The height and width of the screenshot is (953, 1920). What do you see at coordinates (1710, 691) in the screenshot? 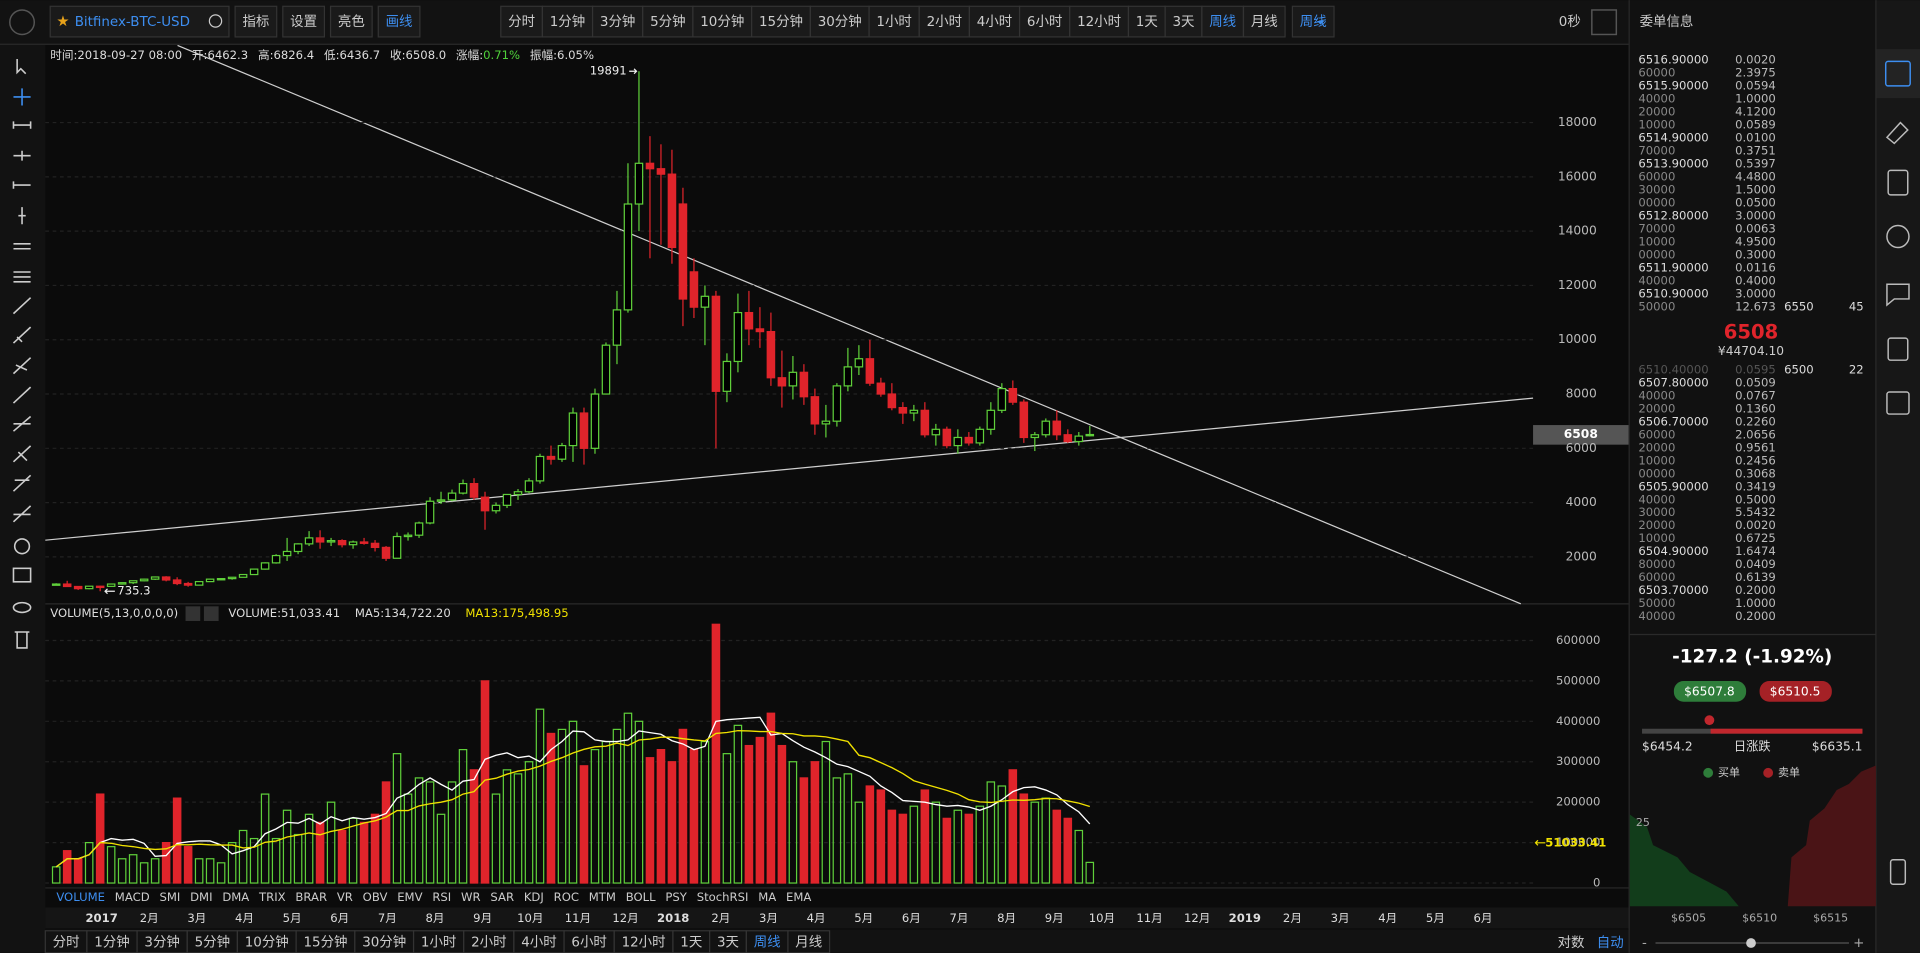
I see `bid-button` at bounding box center [1710, 691].